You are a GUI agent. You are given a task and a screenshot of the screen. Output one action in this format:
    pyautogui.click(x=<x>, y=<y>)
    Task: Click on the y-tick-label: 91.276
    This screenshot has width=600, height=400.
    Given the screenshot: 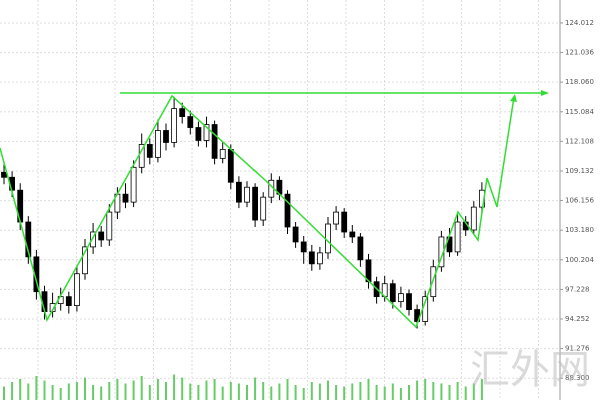 What is the action you would take?
    pyautogui.click(x=577, y=349)
    